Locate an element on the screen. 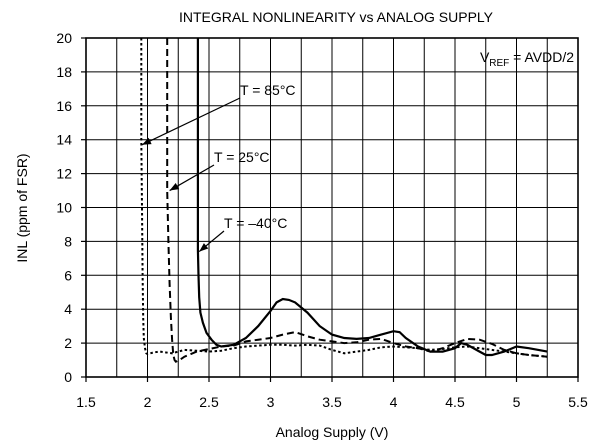 This screenshot has width=612, height=444. x-tick-label: 5 is located at coordinates (517, 402).